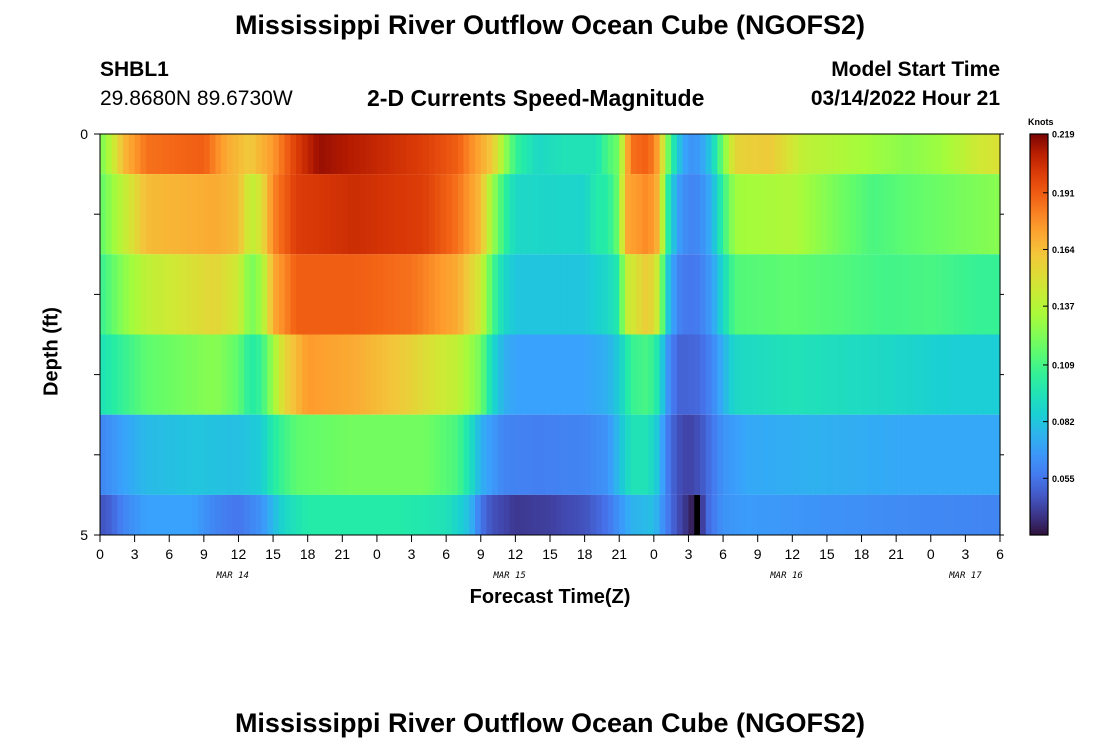 Image resolution: width=1100 pixels, height=750 pixels. Describe the element at coordinates (723, 554) in the screenshot. I see `x-tick-label: 6` at that location.